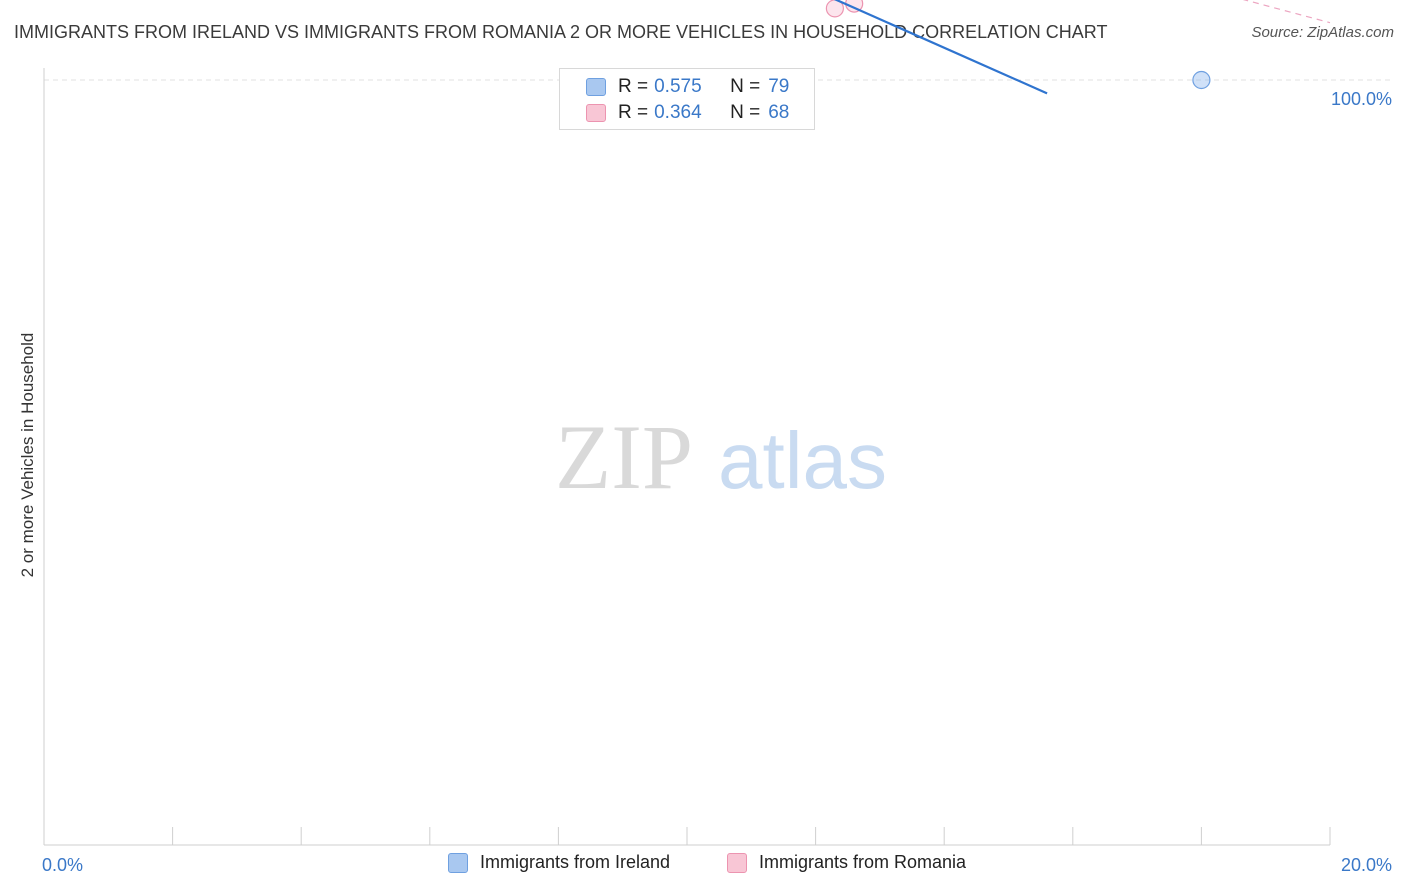 The width and height of the screenshot is (1406, 892). What do you see at coordinates (458, 862) in the screenshot?
I see `legend-marker-ireland` at bounding box center [458, 862].